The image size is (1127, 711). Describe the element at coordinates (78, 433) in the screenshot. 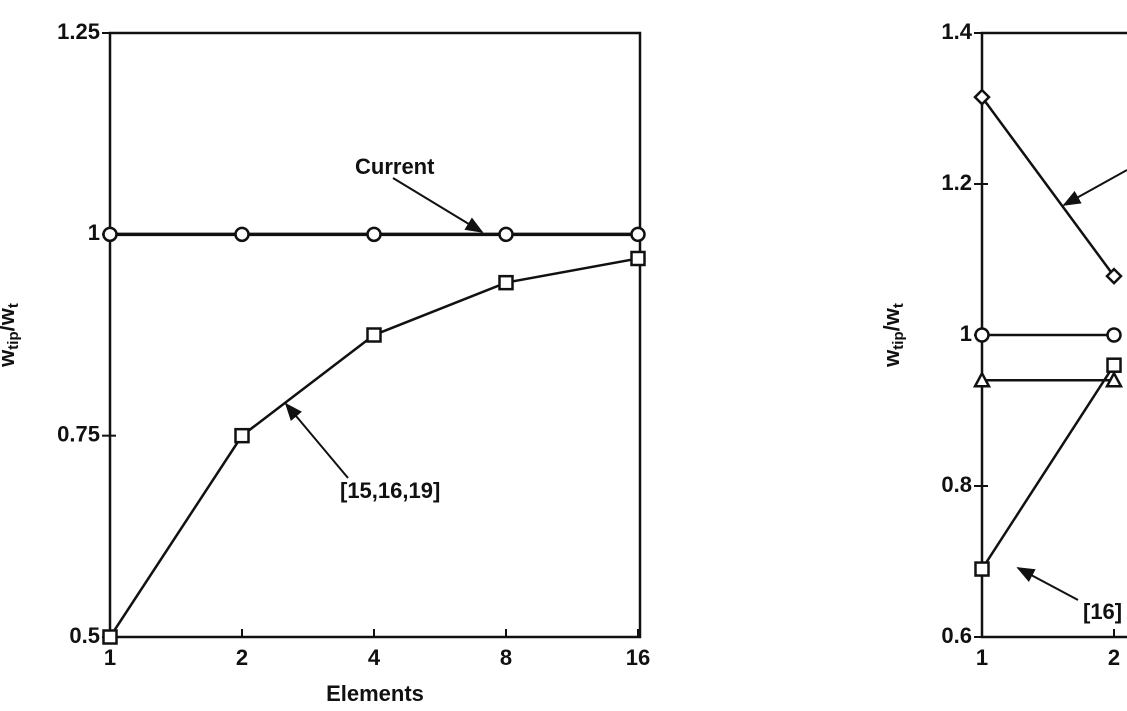

I see `y-tick-label: 0.75` at that location.